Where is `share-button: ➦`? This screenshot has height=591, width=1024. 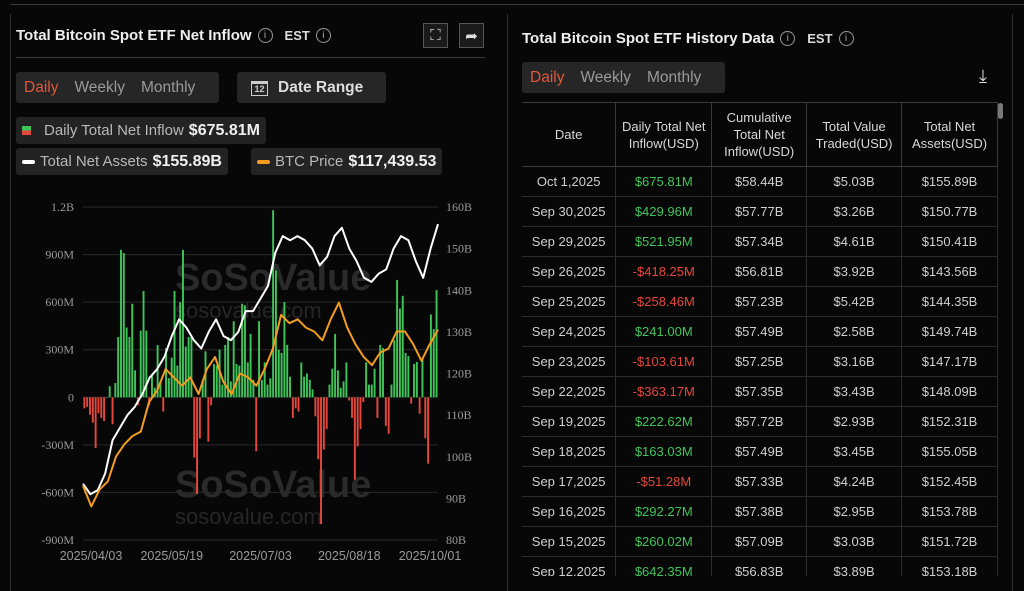 share-button: ➦ is located at coordinates (471, 35).